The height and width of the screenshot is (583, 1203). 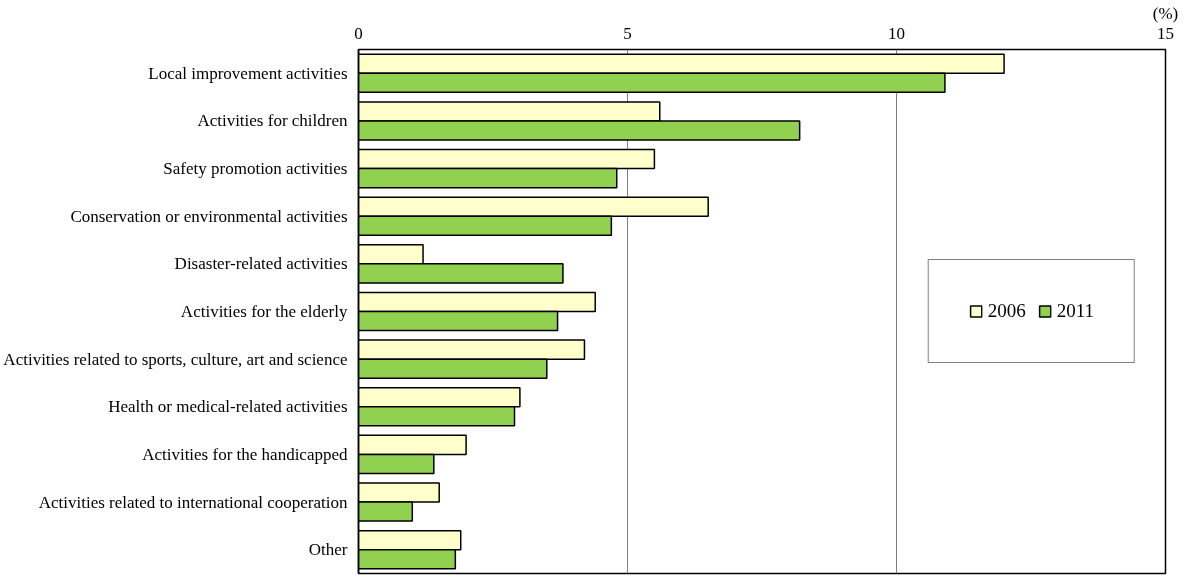 What do you see at coordinates (272, 121) in the screenshot?
I see `y-tick-label: Activities for children` at bounding box center [272, 121].